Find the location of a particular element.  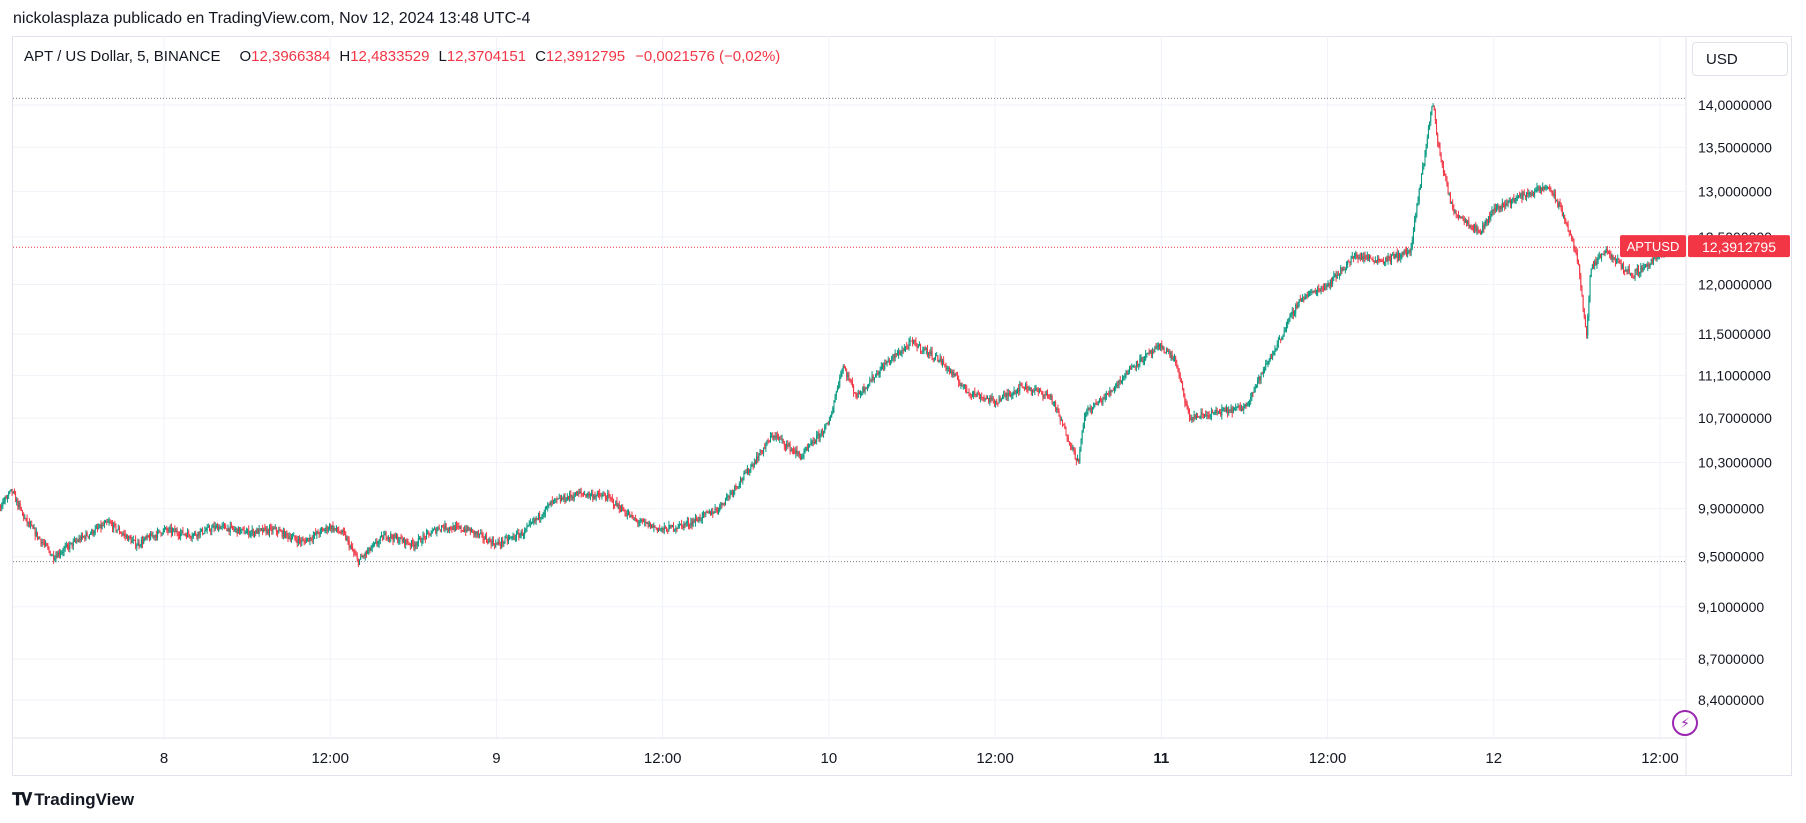

legend-symbol: APT / US Dollar, 5, BINANCE is located at coordinates (122, 56).